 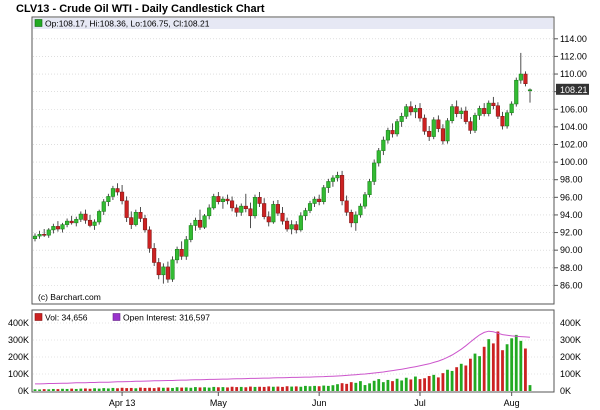 What do you see at coordinates (283, 357) in the screenshot?
I see `open-interest-line` at bounding box center [283, 357].